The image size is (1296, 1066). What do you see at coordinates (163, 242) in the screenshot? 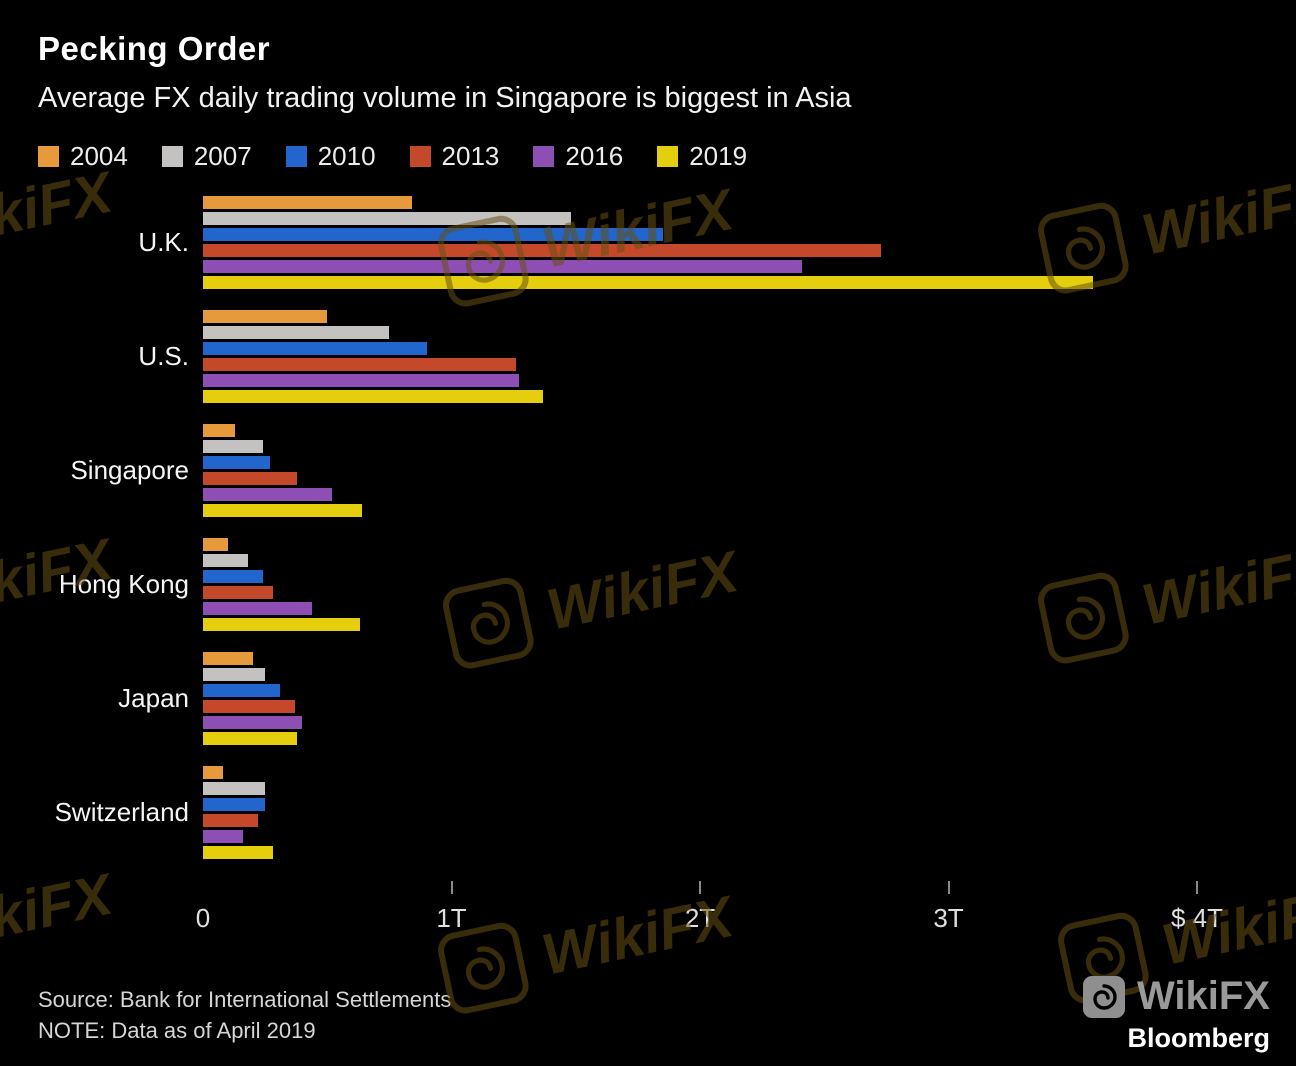
I see `category-label: U.K.` at bounding box center [163, 242].